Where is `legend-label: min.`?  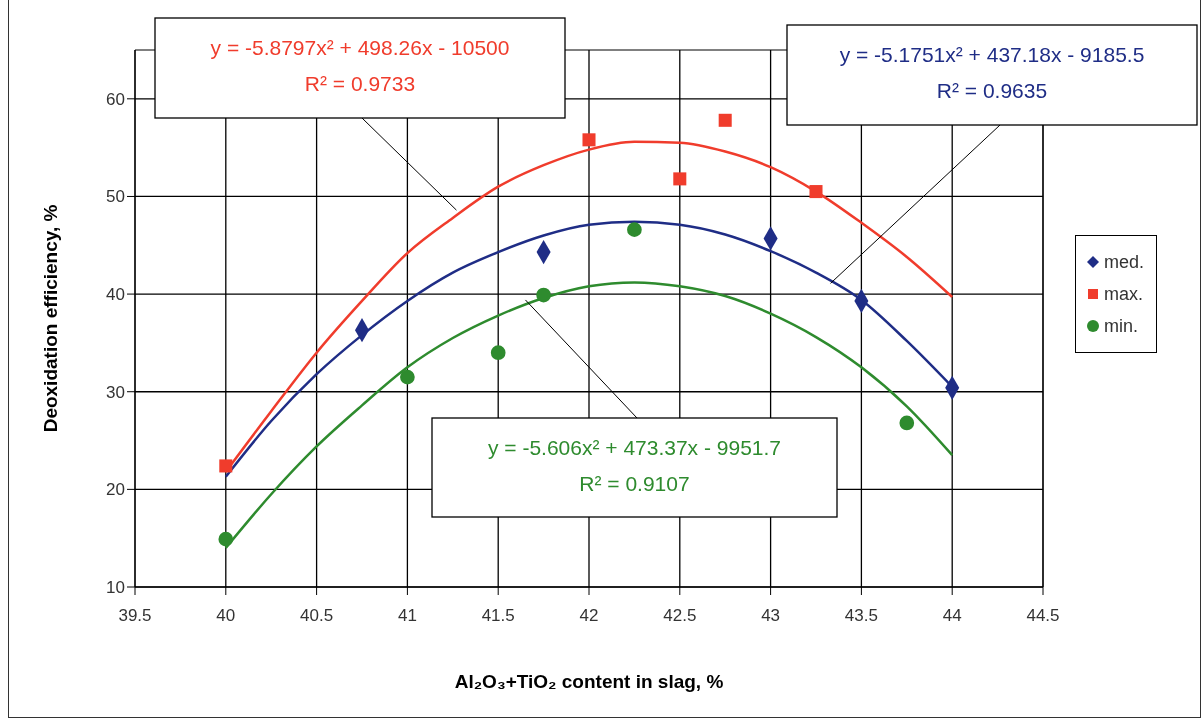 legend-label: min. is located at coordinates (1121, 326).